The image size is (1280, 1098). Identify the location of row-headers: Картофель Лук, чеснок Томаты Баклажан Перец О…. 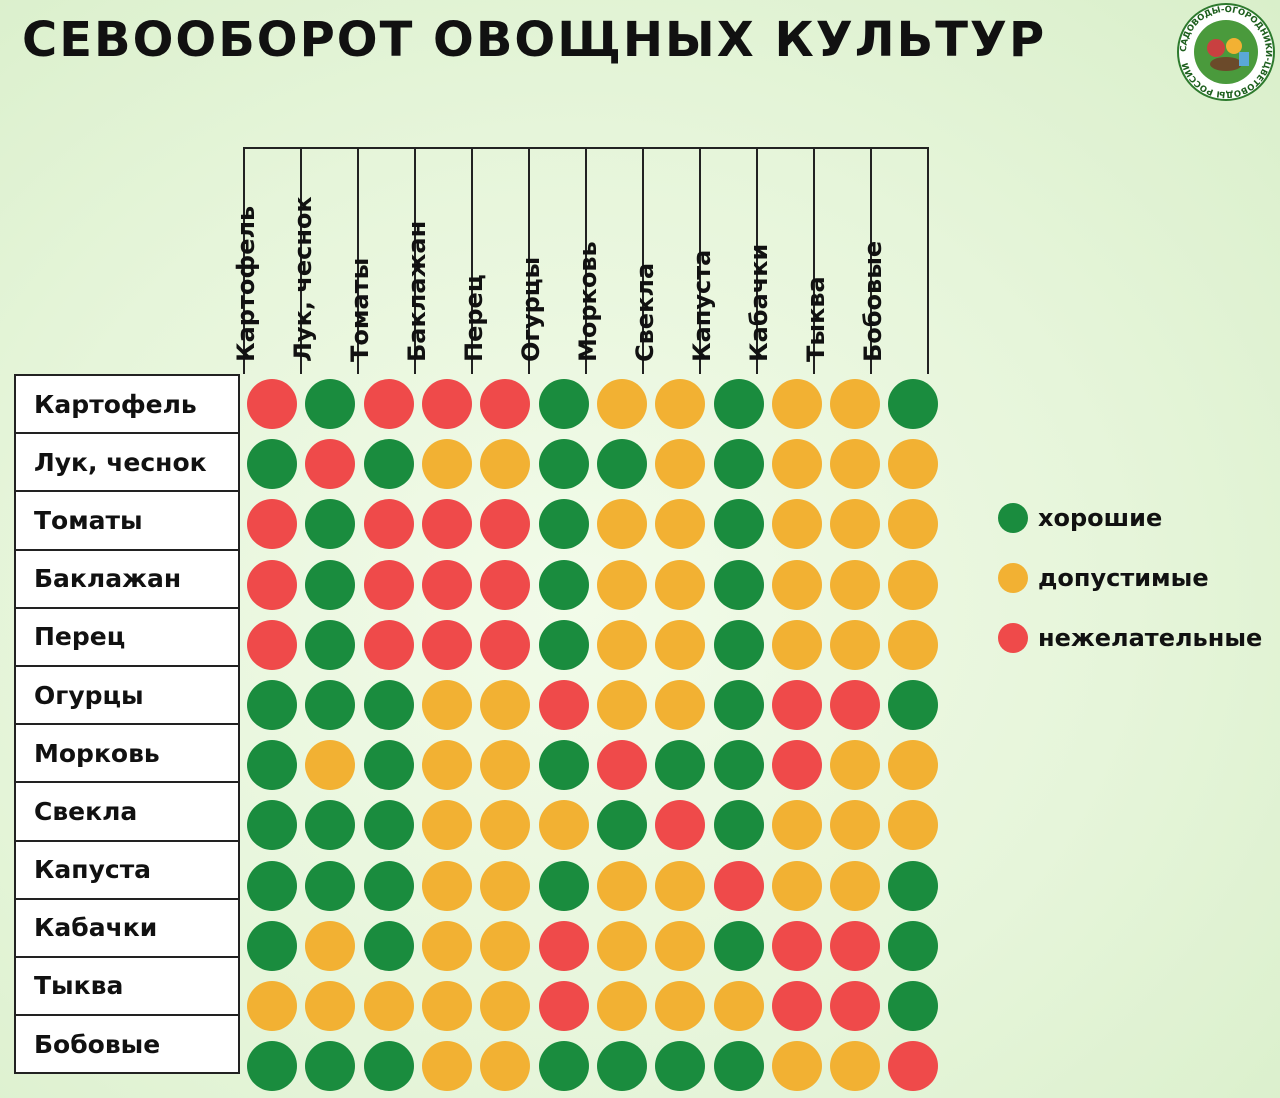
(127, 724).